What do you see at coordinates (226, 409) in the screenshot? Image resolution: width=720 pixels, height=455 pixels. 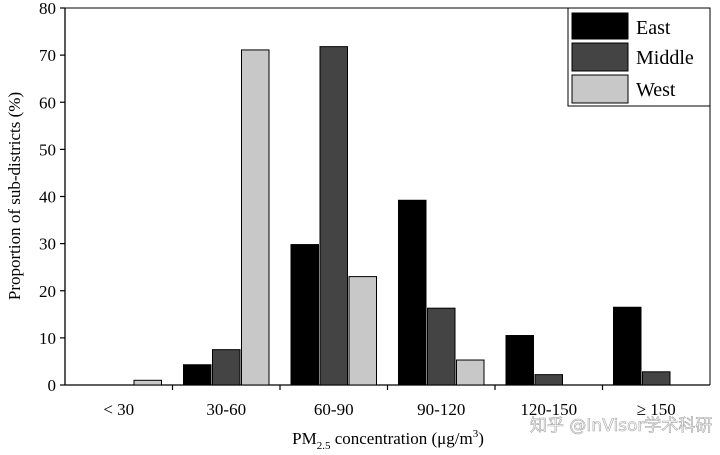 I see `x-tick-label: 30-60` at bounding box center [226, 409].